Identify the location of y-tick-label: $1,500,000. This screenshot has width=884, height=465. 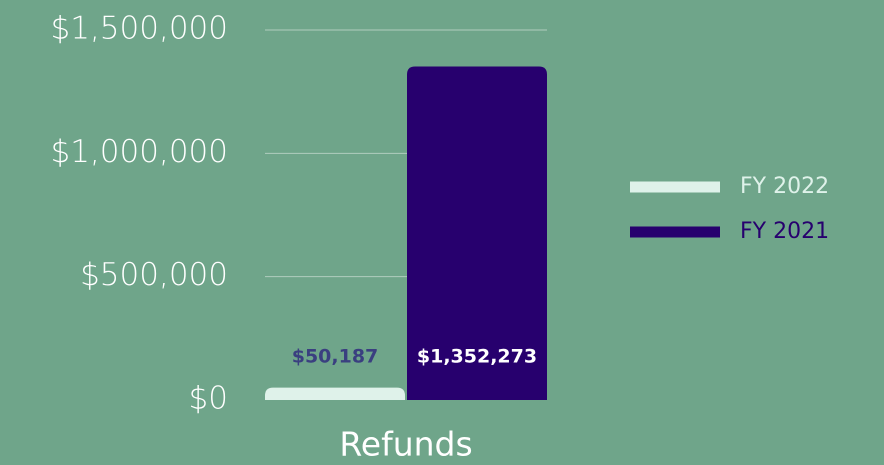
(140, 29).